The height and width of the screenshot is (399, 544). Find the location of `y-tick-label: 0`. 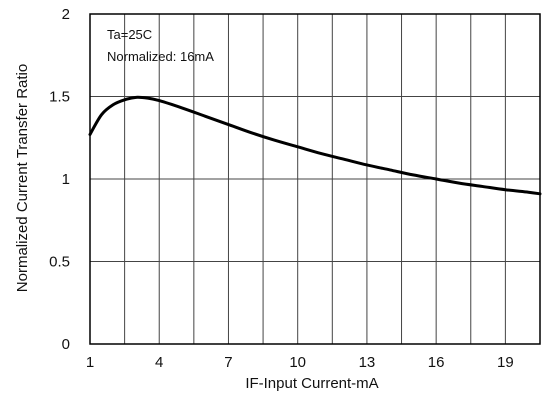

y-tick-label: 0 is located at coordinates (66, 344).